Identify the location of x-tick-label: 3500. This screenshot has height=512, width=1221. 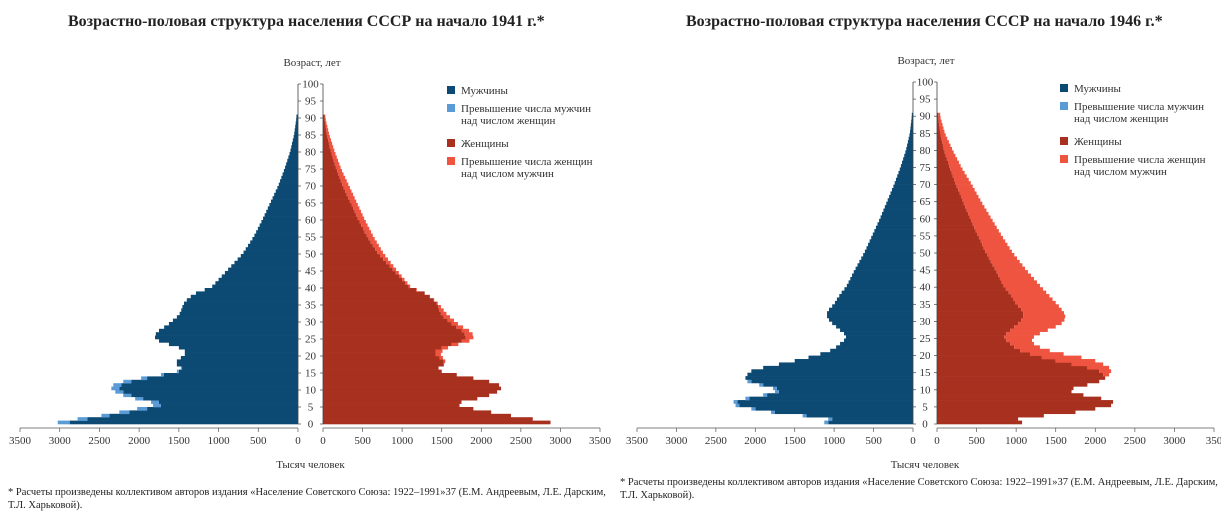
(637, 441).